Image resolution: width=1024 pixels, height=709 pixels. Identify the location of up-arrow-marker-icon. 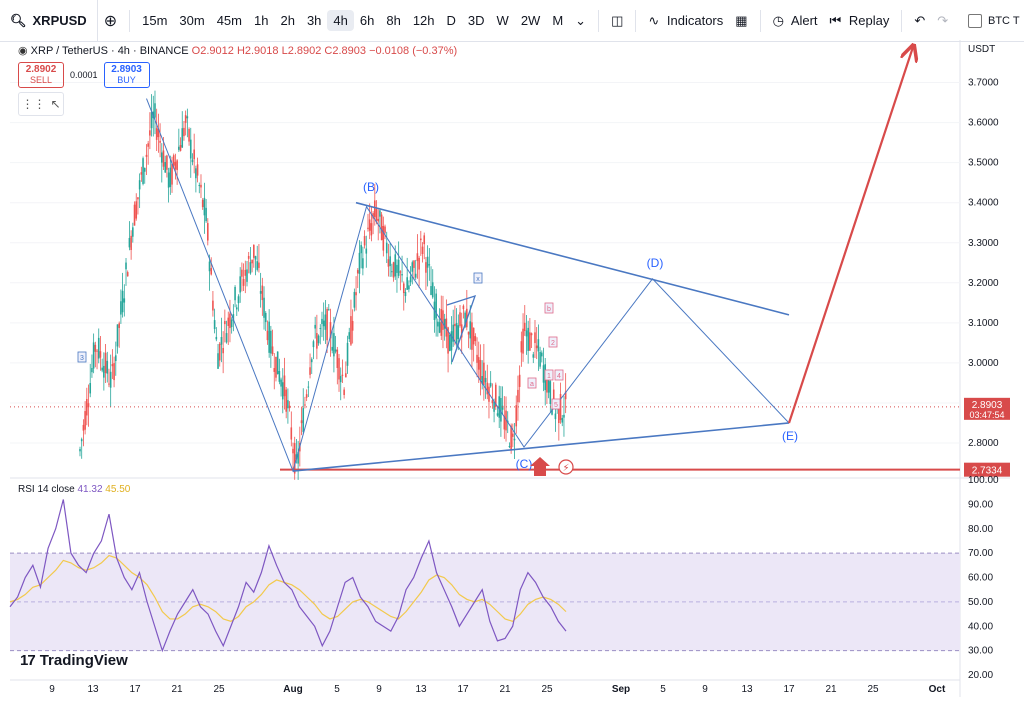
(540, 466).